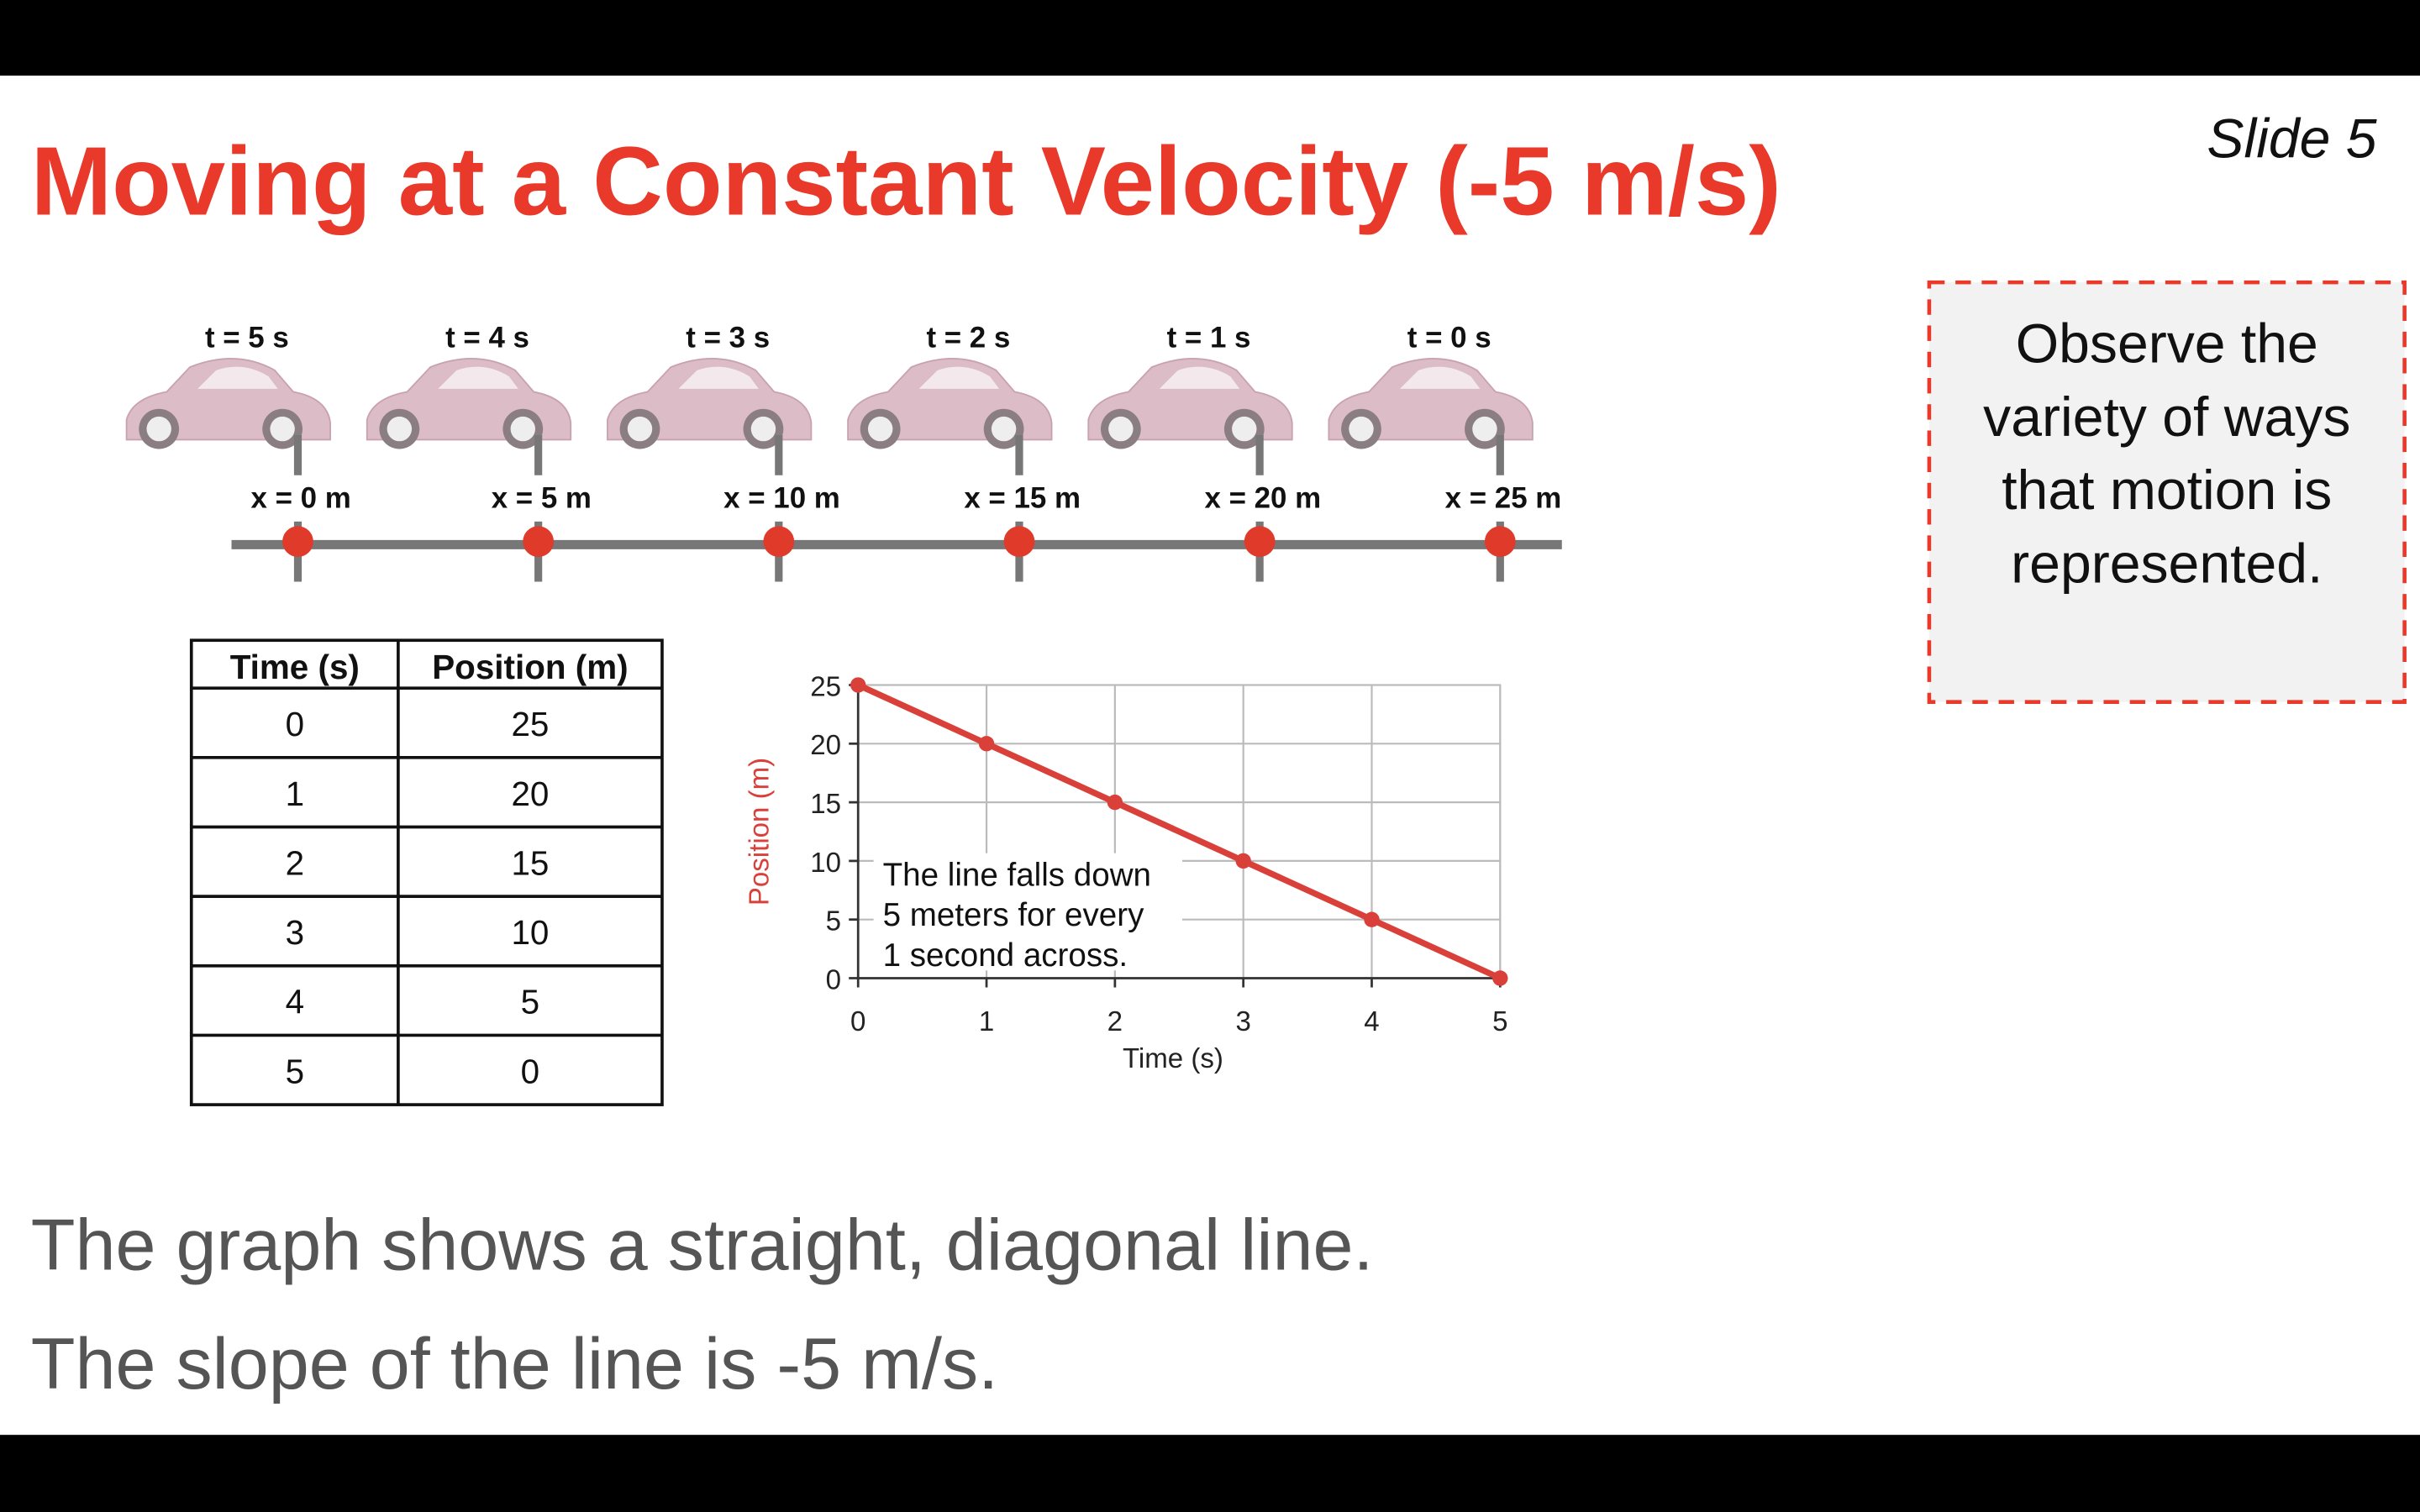 Image resolution: width=2420 pixels, height=1512 pixels. Describe the element at coordinates (1242, 1021) in the screenshot. I see `x-tick-label: 3` at that location.